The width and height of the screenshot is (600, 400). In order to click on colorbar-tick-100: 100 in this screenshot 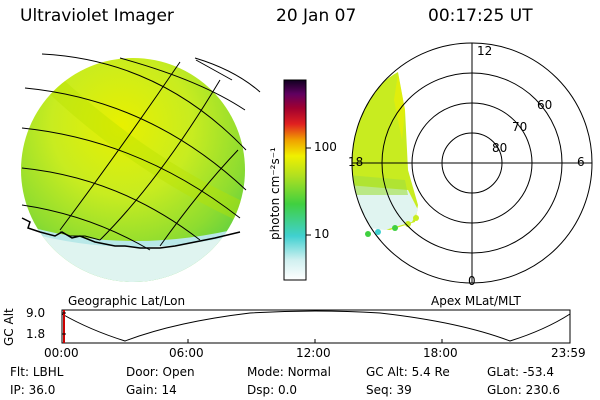, I will do `click(325, 147)`.